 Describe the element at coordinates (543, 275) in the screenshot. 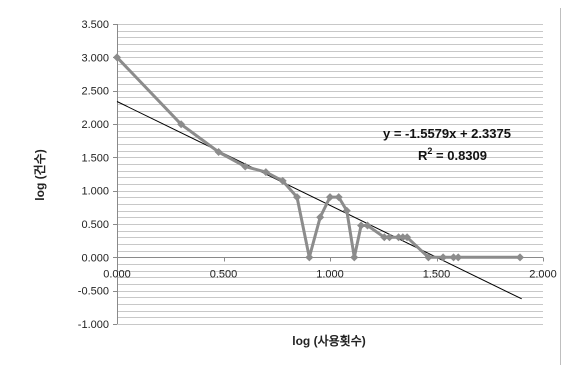

I see `x-tick-label: 2.000` at that location.